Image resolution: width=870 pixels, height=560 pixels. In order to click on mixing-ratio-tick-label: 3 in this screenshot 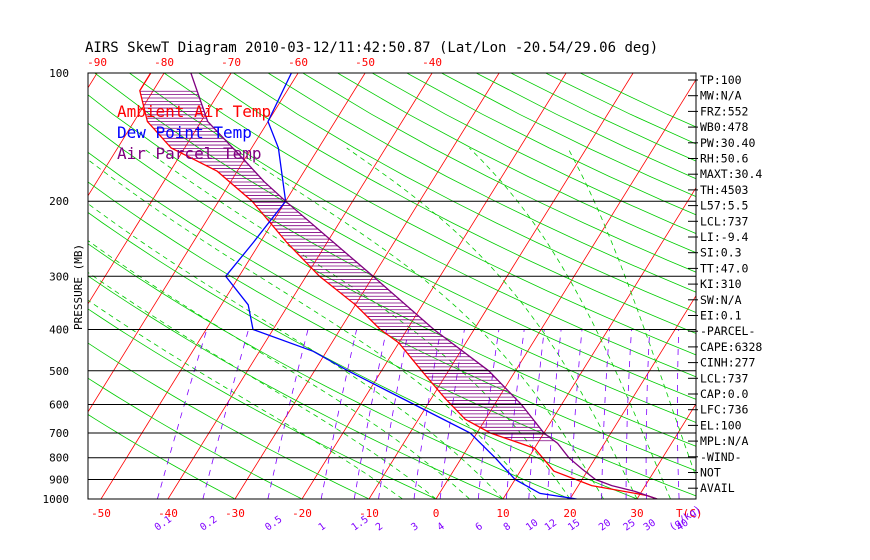, I will do `click(414, 527)`.